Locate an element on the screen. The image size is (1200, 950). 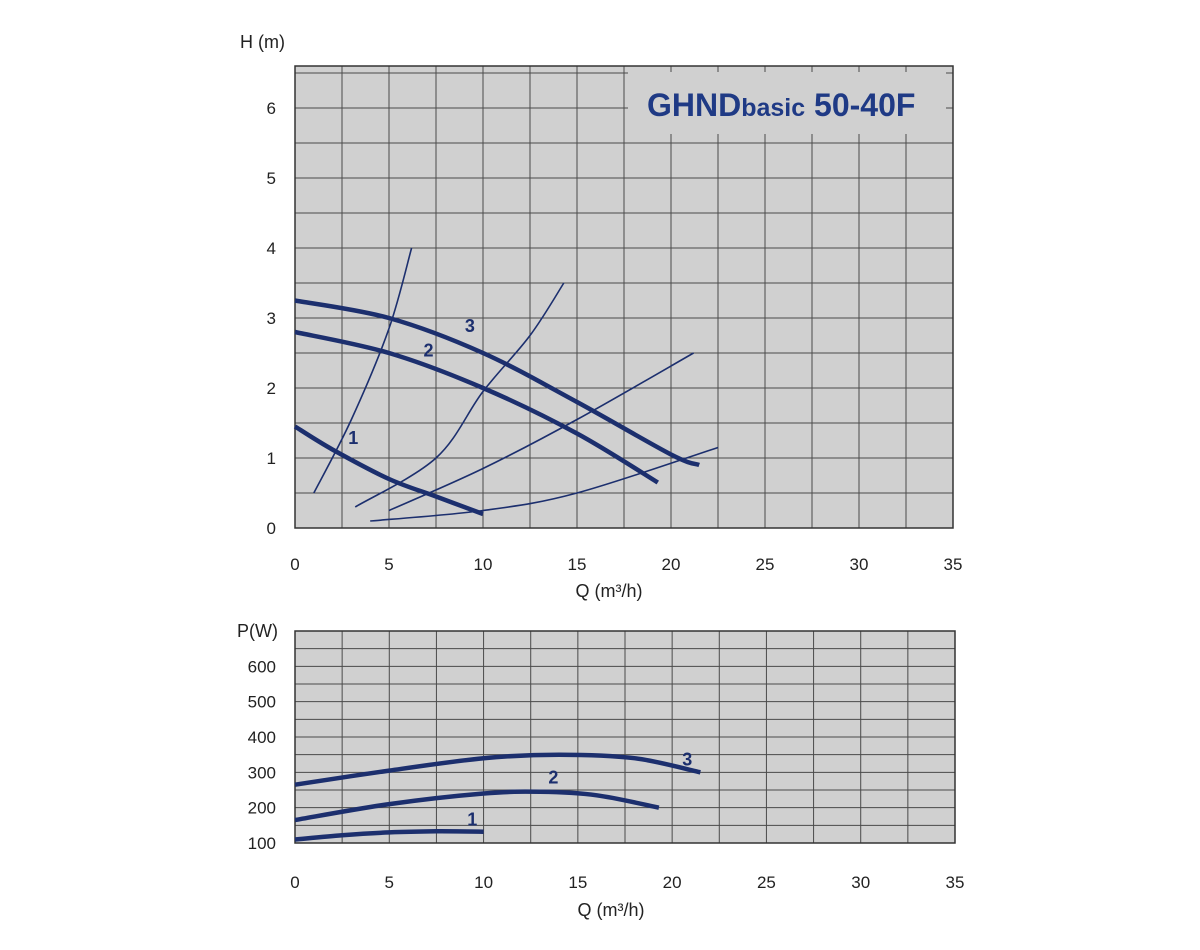
y-tick-label: 100 is located at coordinates (262, 843).